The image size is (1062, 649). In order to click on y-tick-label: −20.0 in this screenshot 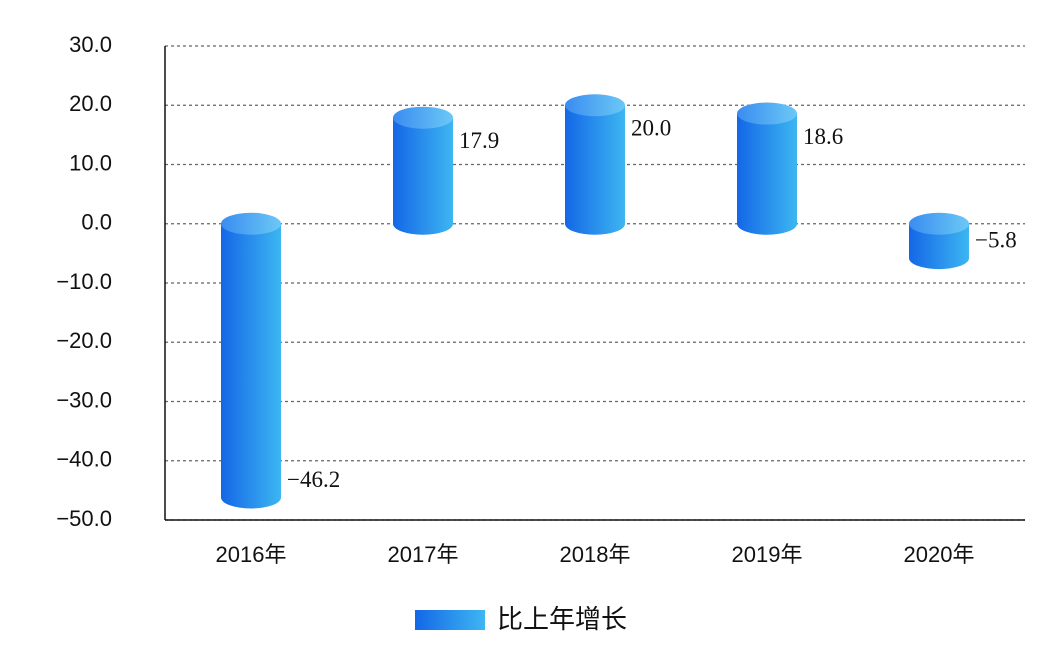, I will do `click(84, 340)`.